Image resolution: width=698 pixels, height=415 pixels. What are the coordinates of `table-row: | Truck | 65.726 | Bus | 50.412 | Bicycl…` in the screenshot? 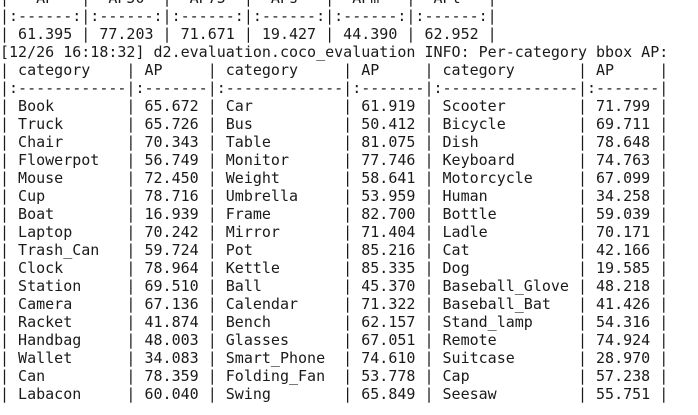 It's located at (334, 124).